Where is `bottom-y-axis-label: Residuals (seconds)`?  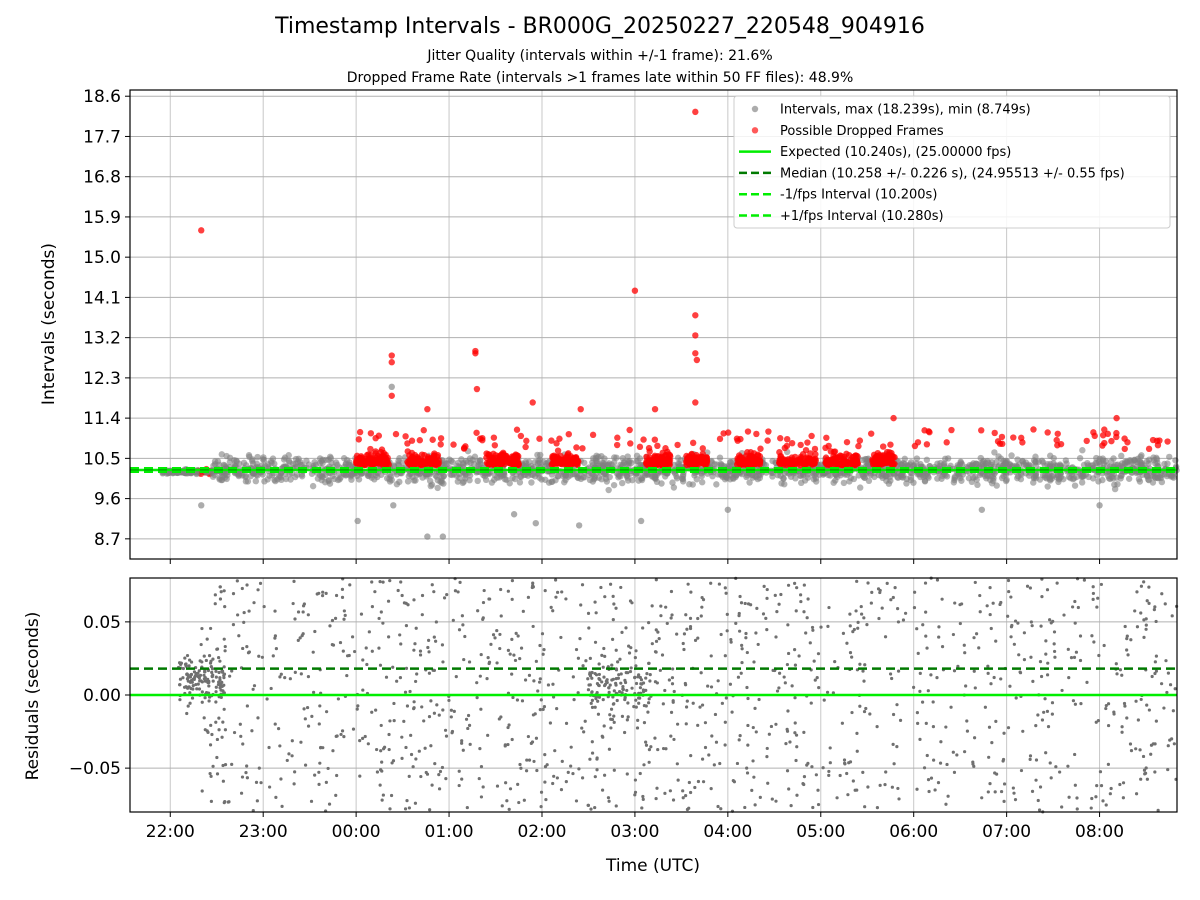
bottom-y-axis-label: Residuals (seconds) is located at coordinates (33, 696).